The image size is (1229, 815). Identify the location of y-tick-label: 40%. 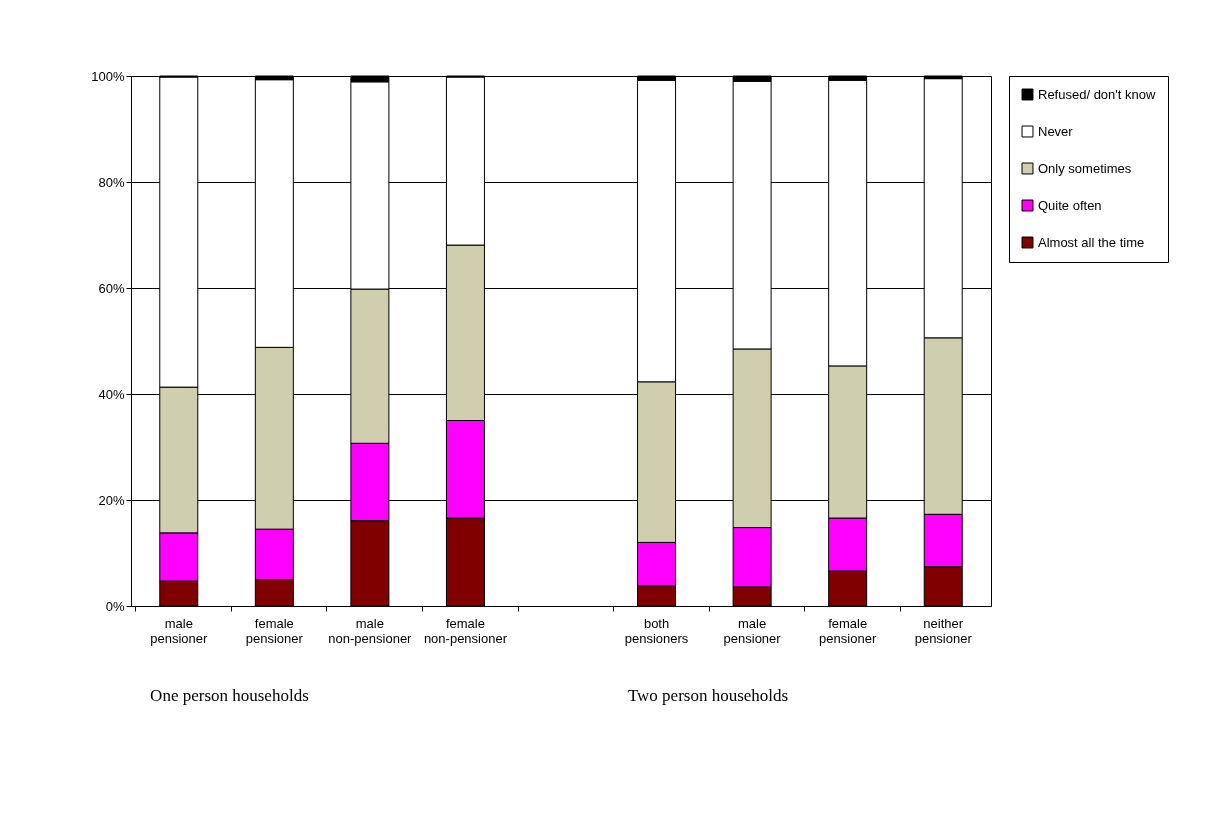
(111, 394).